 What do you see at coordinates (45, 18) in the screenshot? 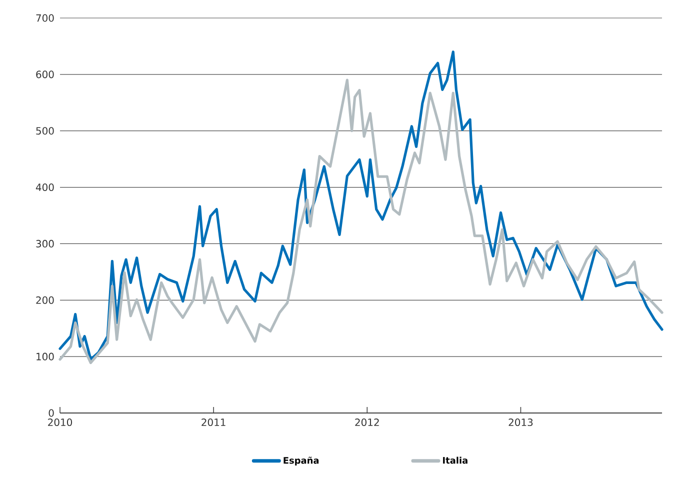
I see `y-tick-label: 700` at bounding box center [45, 18].